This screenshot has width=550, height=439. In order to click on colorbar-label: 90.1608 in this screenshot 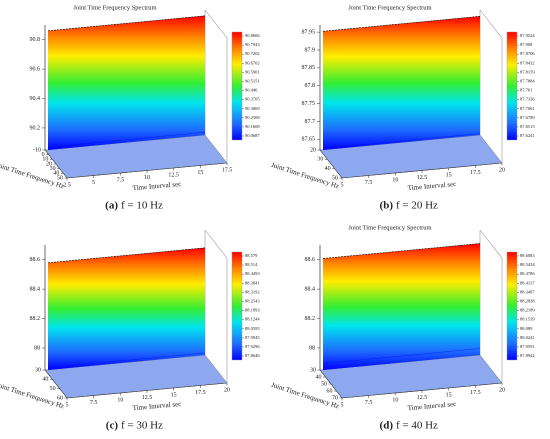, I will do `click(252, 126)`.